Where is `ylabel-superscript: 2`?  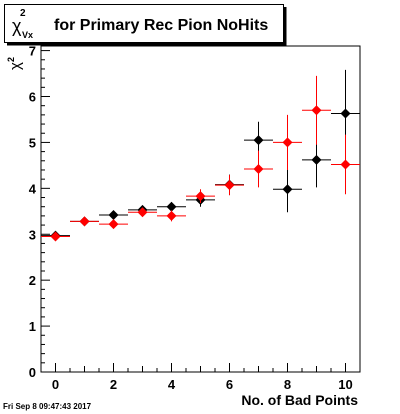
ylabel-superscript: 2 is located at coordinates (11, 59).